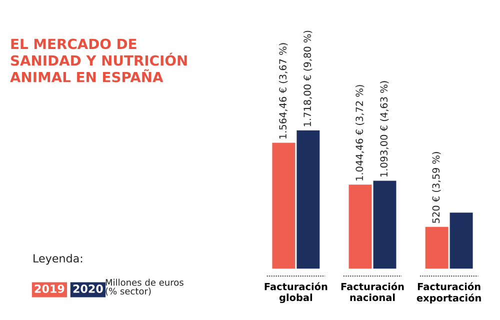  I want to click on data-label: 1.093,00 € (4,63 %), so click(384, 128).